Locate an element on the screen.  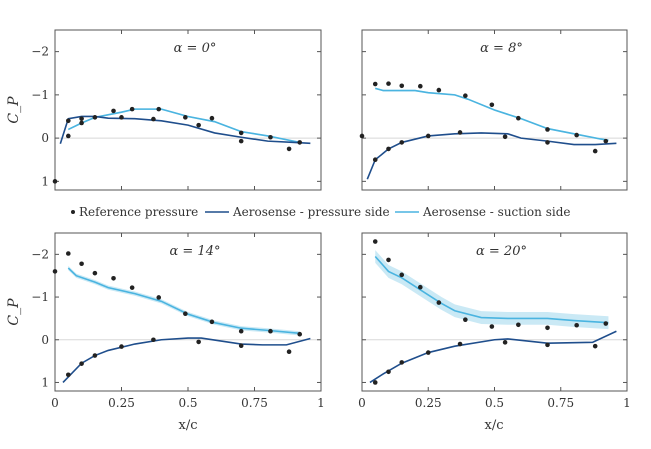
y-axis-label: C_P is located at coordinates (14, 312).